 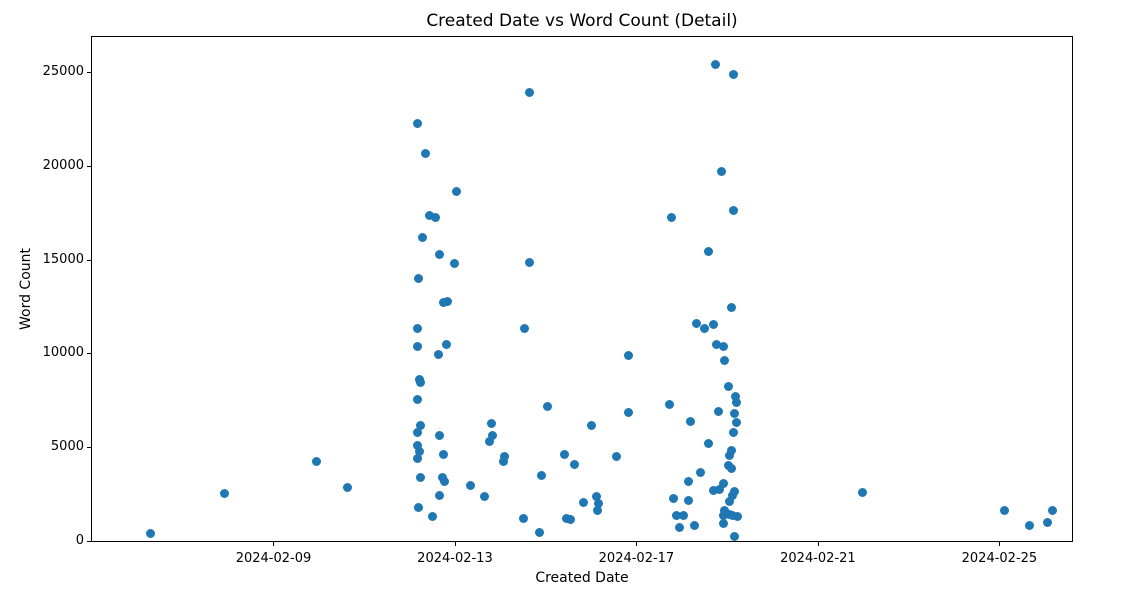 I want to click on y-axis-label: Word Count, so click(x=26, y=289).